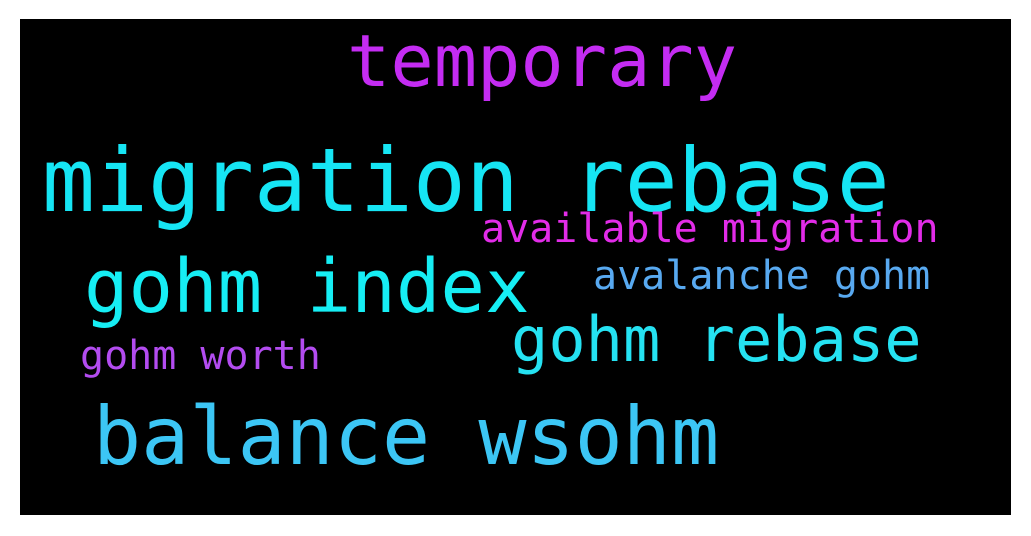 The height and width of the screenshot is (536, 1031). What do you see at coordinates (716, 339) in the screenshot?
I see `word-cloud-term: gohm rebase` at bounding box center [716, 339].